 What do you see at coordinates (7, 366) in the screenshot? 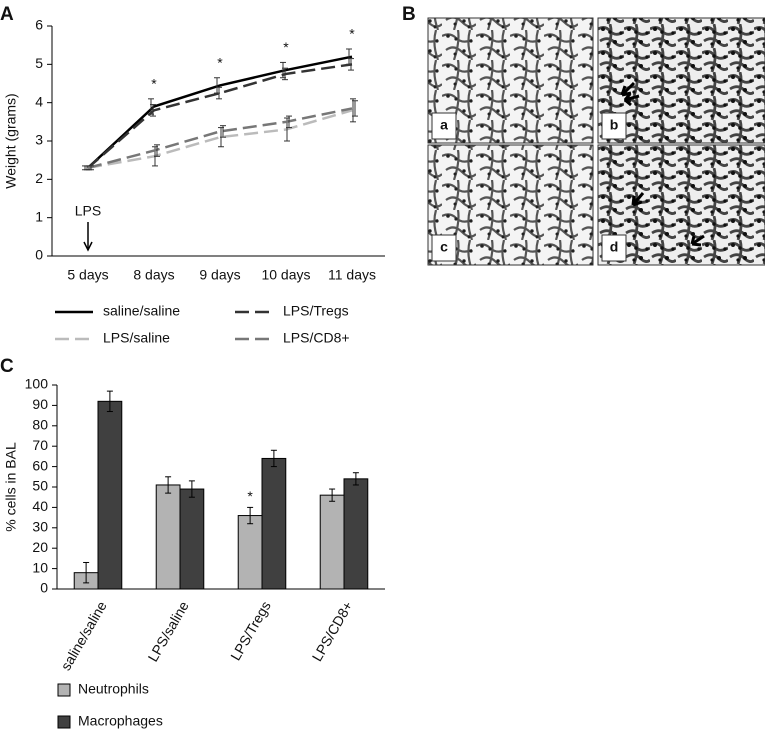
I see `panel-label: C` at bounding box center [7, 366].